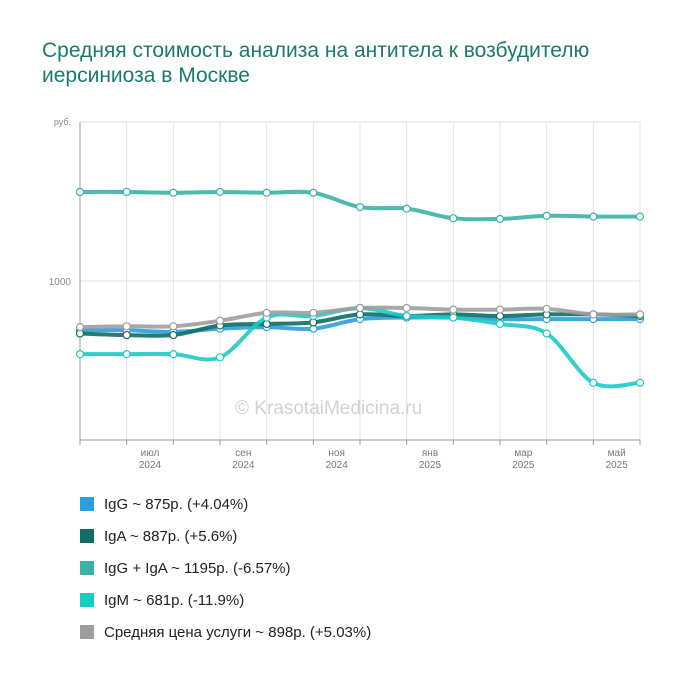 The width and height of the screenshot is (700, 685). I want to click on x-tick-label-month: сен, so click(243, 453).